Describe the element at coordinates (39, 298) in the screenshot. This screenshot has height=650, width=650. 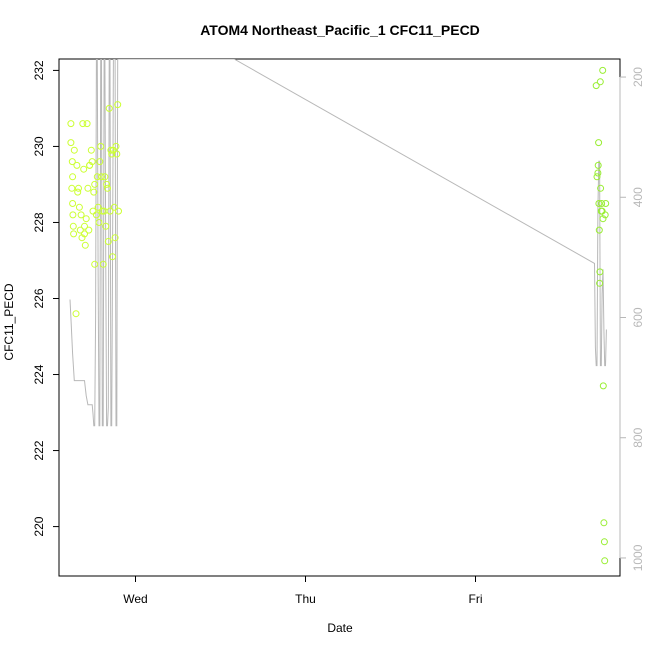
I see `y-tick-label: 226` at that location.